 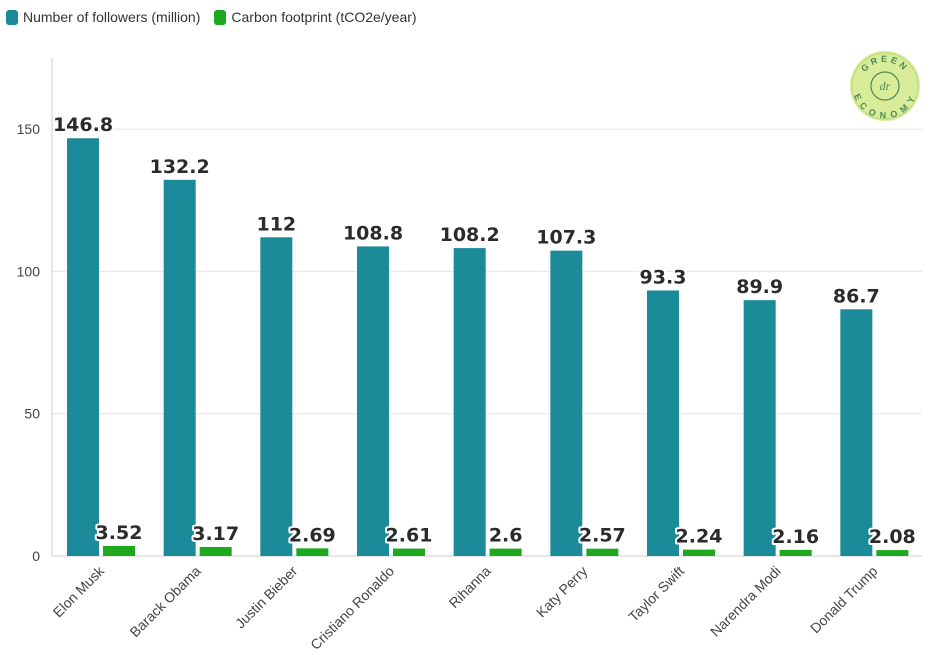 I want to click on value-label-followers: 112, so click(x=276, y=224).